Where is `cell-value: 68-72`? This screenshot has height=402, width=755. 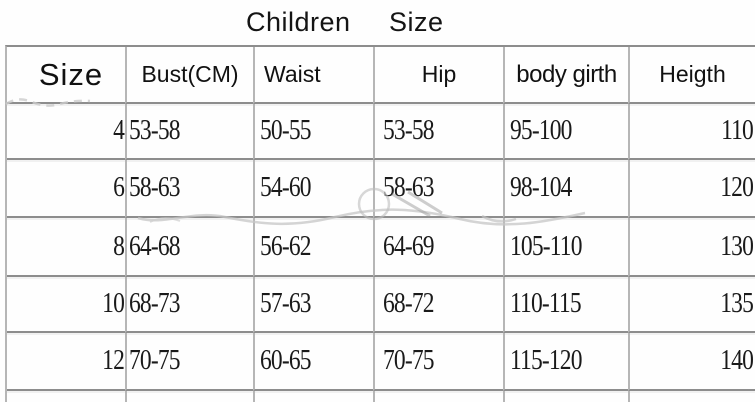 cell-value: 68-72 is located at coordinates (409, 303).